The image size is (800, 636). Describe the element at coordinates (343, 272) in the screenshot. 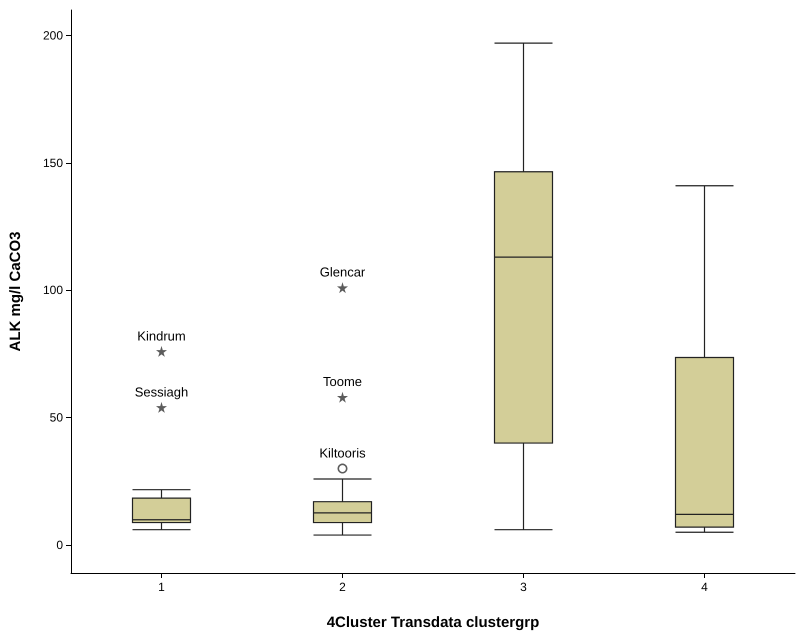

I see `annotation: Glencar` at that location.